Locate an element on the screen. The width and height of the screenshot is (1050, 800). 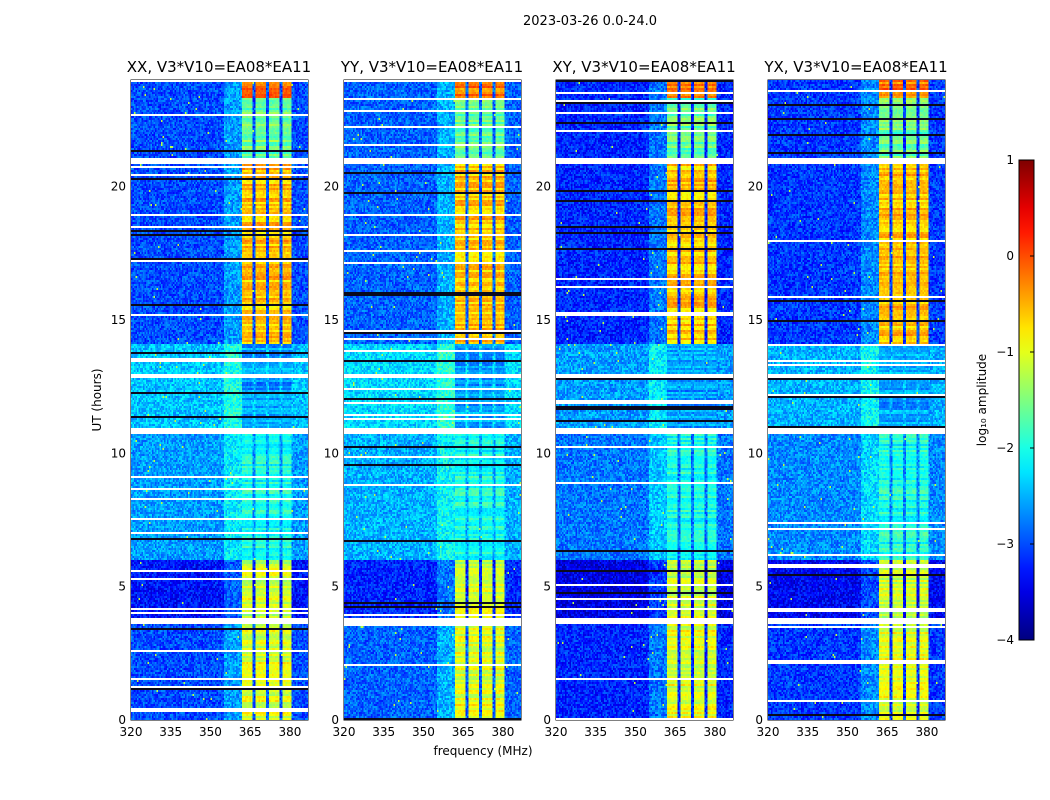
heatmap-xy is located at coordinates (644, 400).